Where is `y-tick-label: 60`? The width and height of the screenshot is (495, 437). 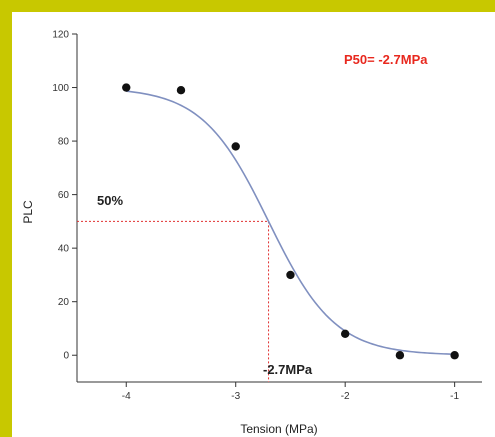 y-tick-label: 60 is located at coordinates (64, 195).